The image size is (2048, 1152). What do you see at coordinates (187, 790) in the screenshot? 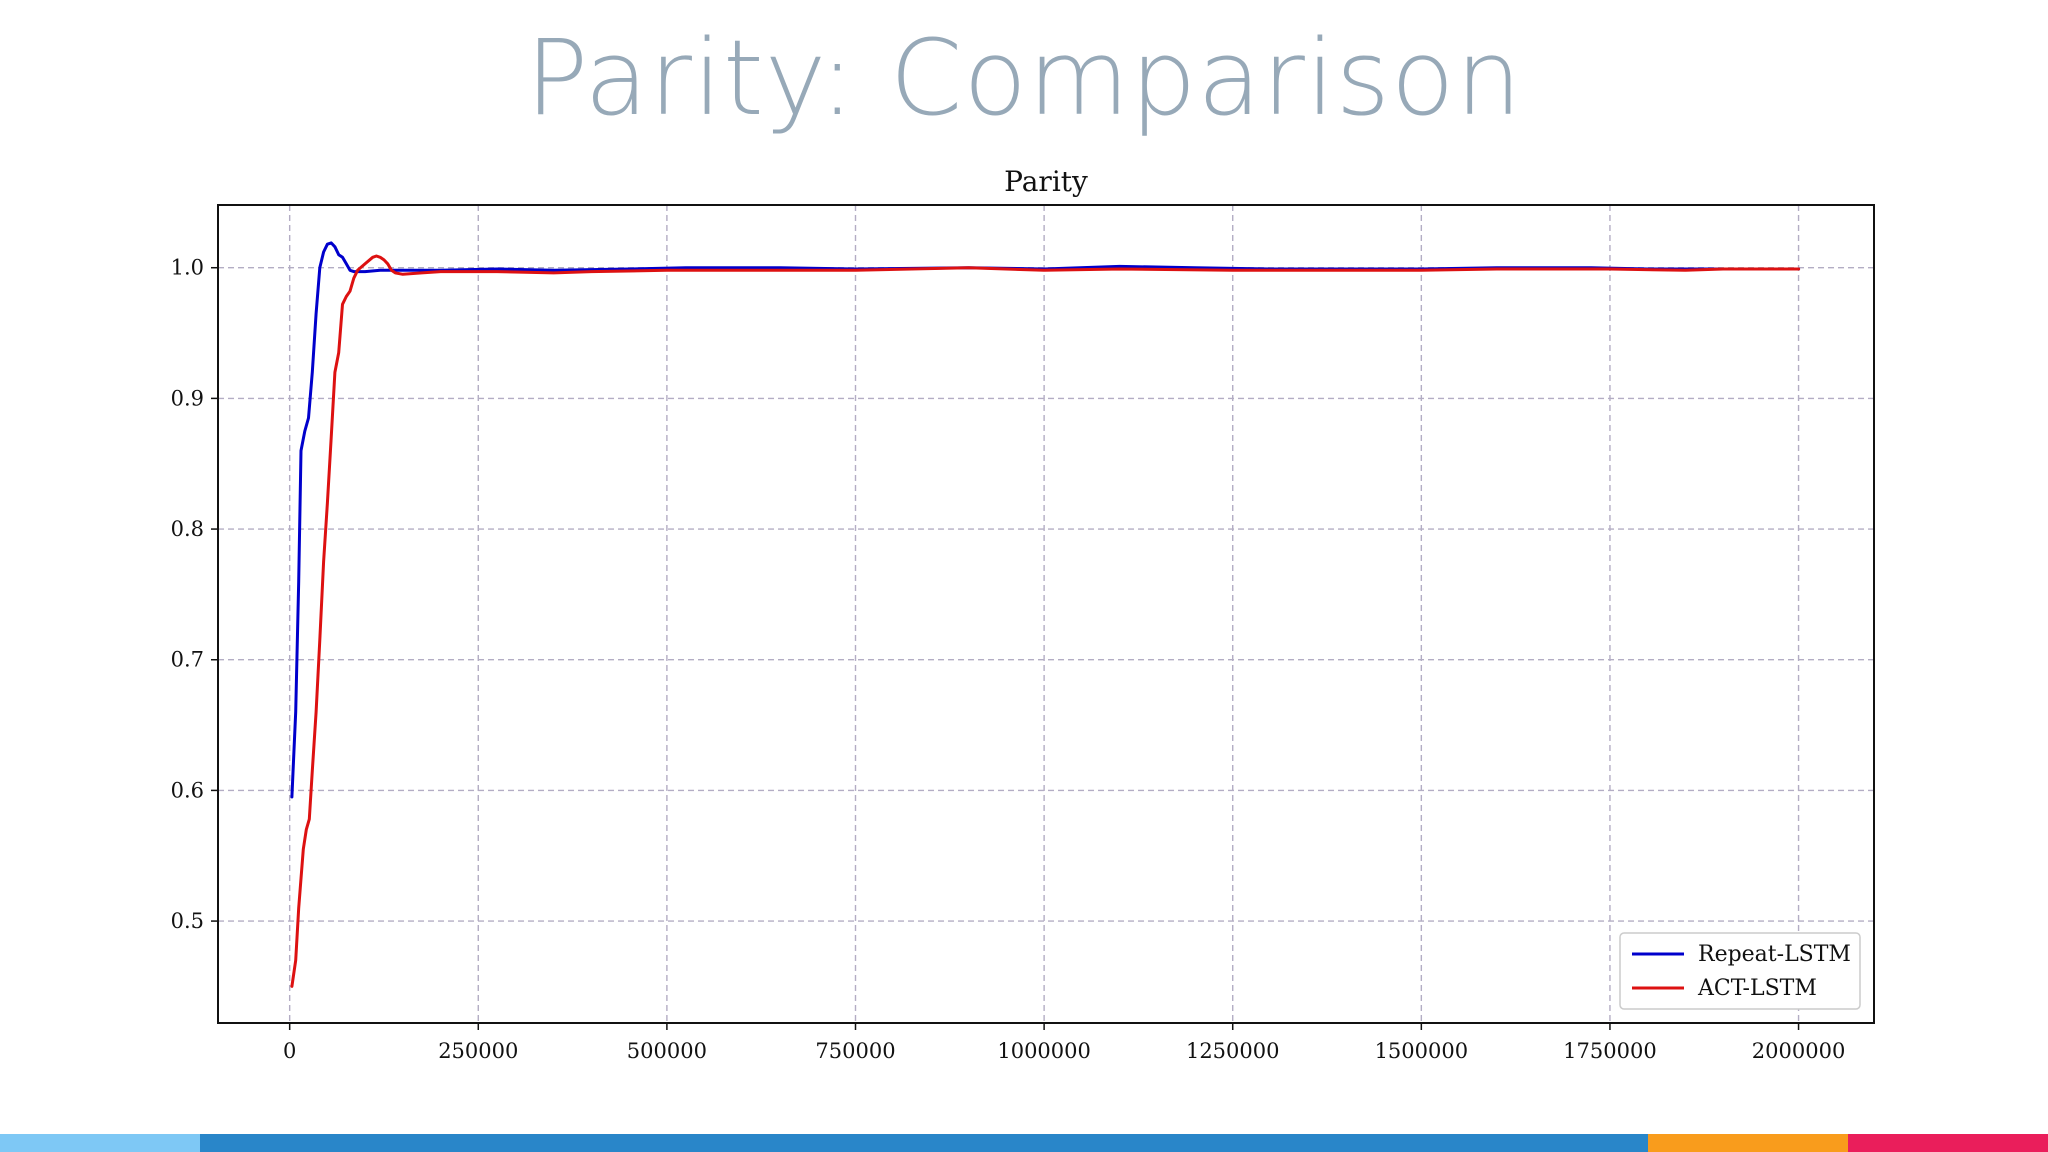
I see `y-tick-label: 0.6` at bounding box center [187, 790].